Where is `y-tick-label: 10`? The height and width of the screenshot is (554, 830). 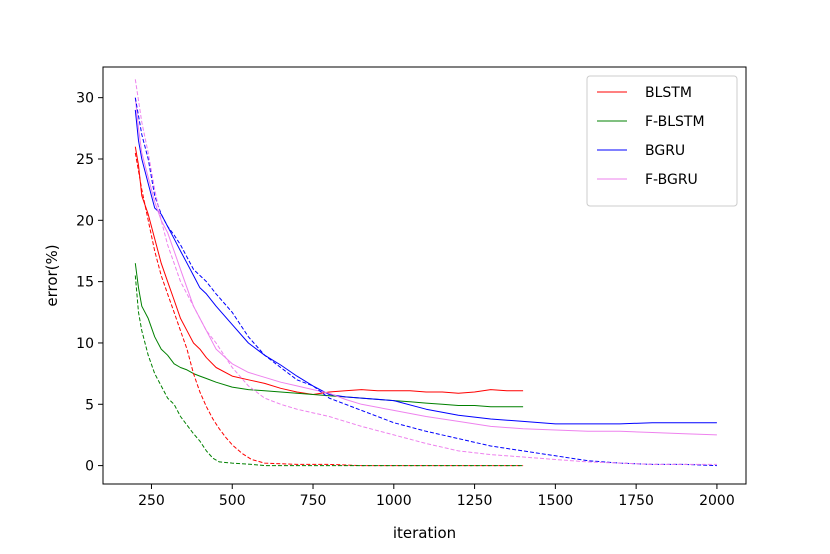 y-tick-label: 10 is located at coordinates (85, 344).